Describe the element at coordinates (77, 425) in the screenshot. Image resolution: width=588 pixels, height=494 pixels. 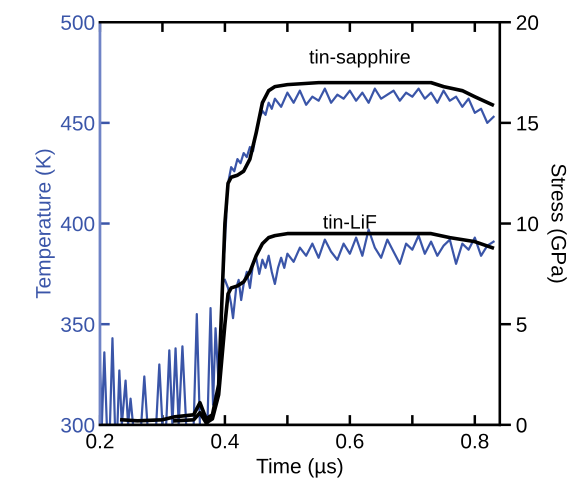
I see `y-tick-label: 300` at that location.